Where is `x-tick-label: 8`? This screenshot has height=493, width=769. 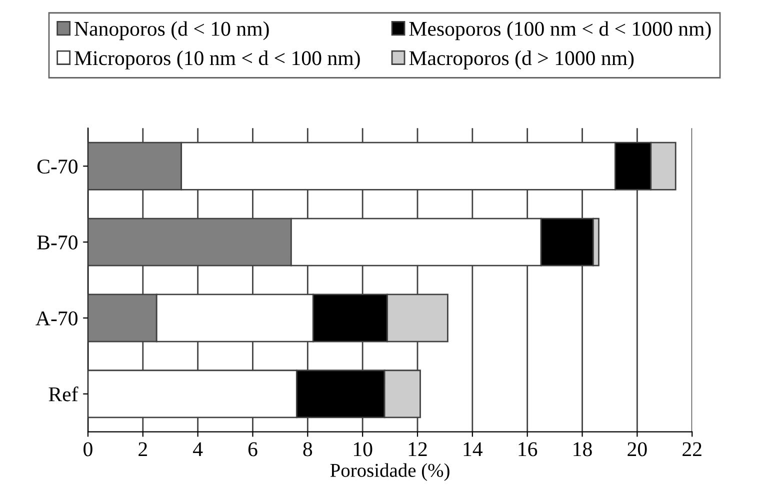 x-tick-label: 8 is located at coordinates (307, 449).